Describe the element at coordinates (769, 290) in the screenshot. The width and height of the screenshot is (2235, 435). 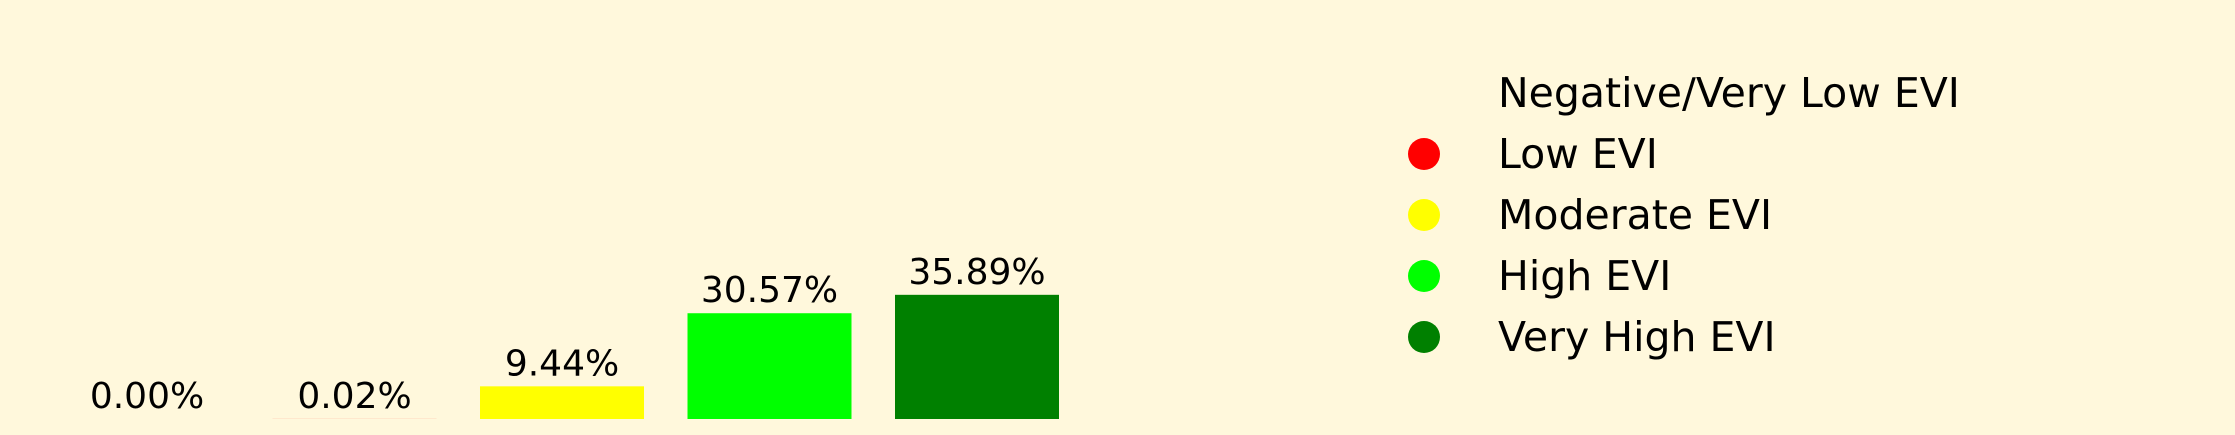
I see `bar-value-label-3: 30.57%` at that location.